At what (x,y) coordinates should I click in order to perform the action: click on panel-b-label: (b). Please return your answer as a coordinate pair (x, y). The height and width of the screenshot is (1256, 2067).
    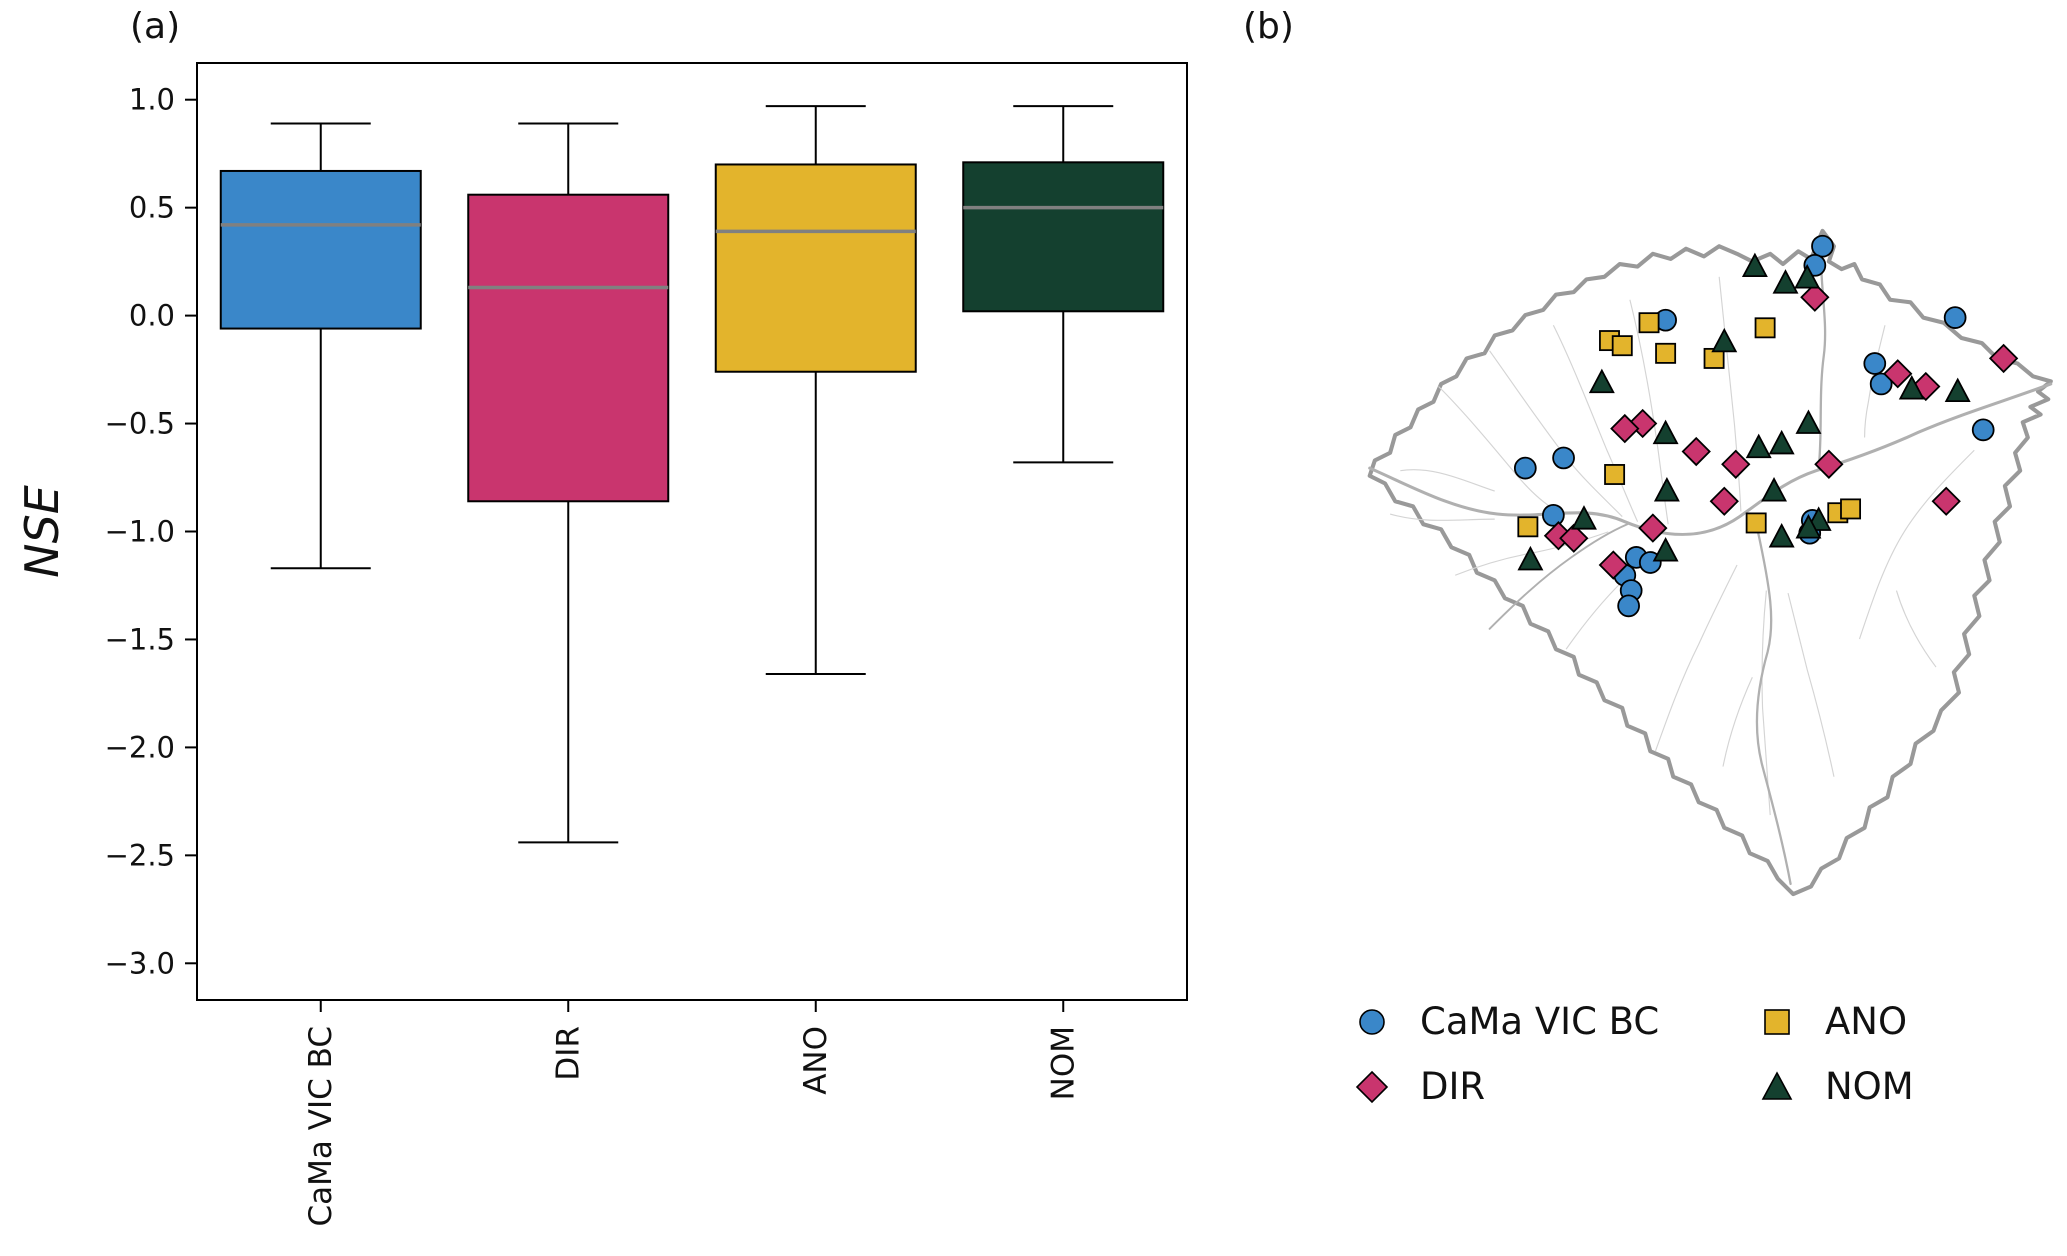
    Looking at the image, I should click on (1268, 26).